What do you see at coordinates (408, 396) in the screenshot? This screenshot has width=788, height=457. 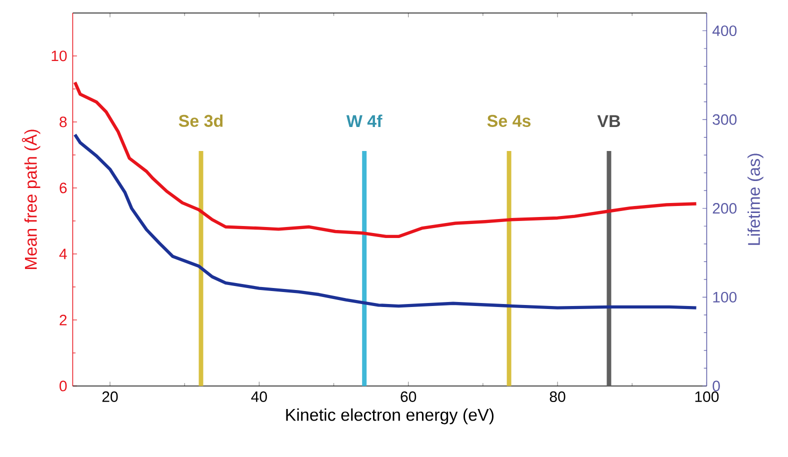 I see `x-tick-label: 60` at bounding box center [408, 396].